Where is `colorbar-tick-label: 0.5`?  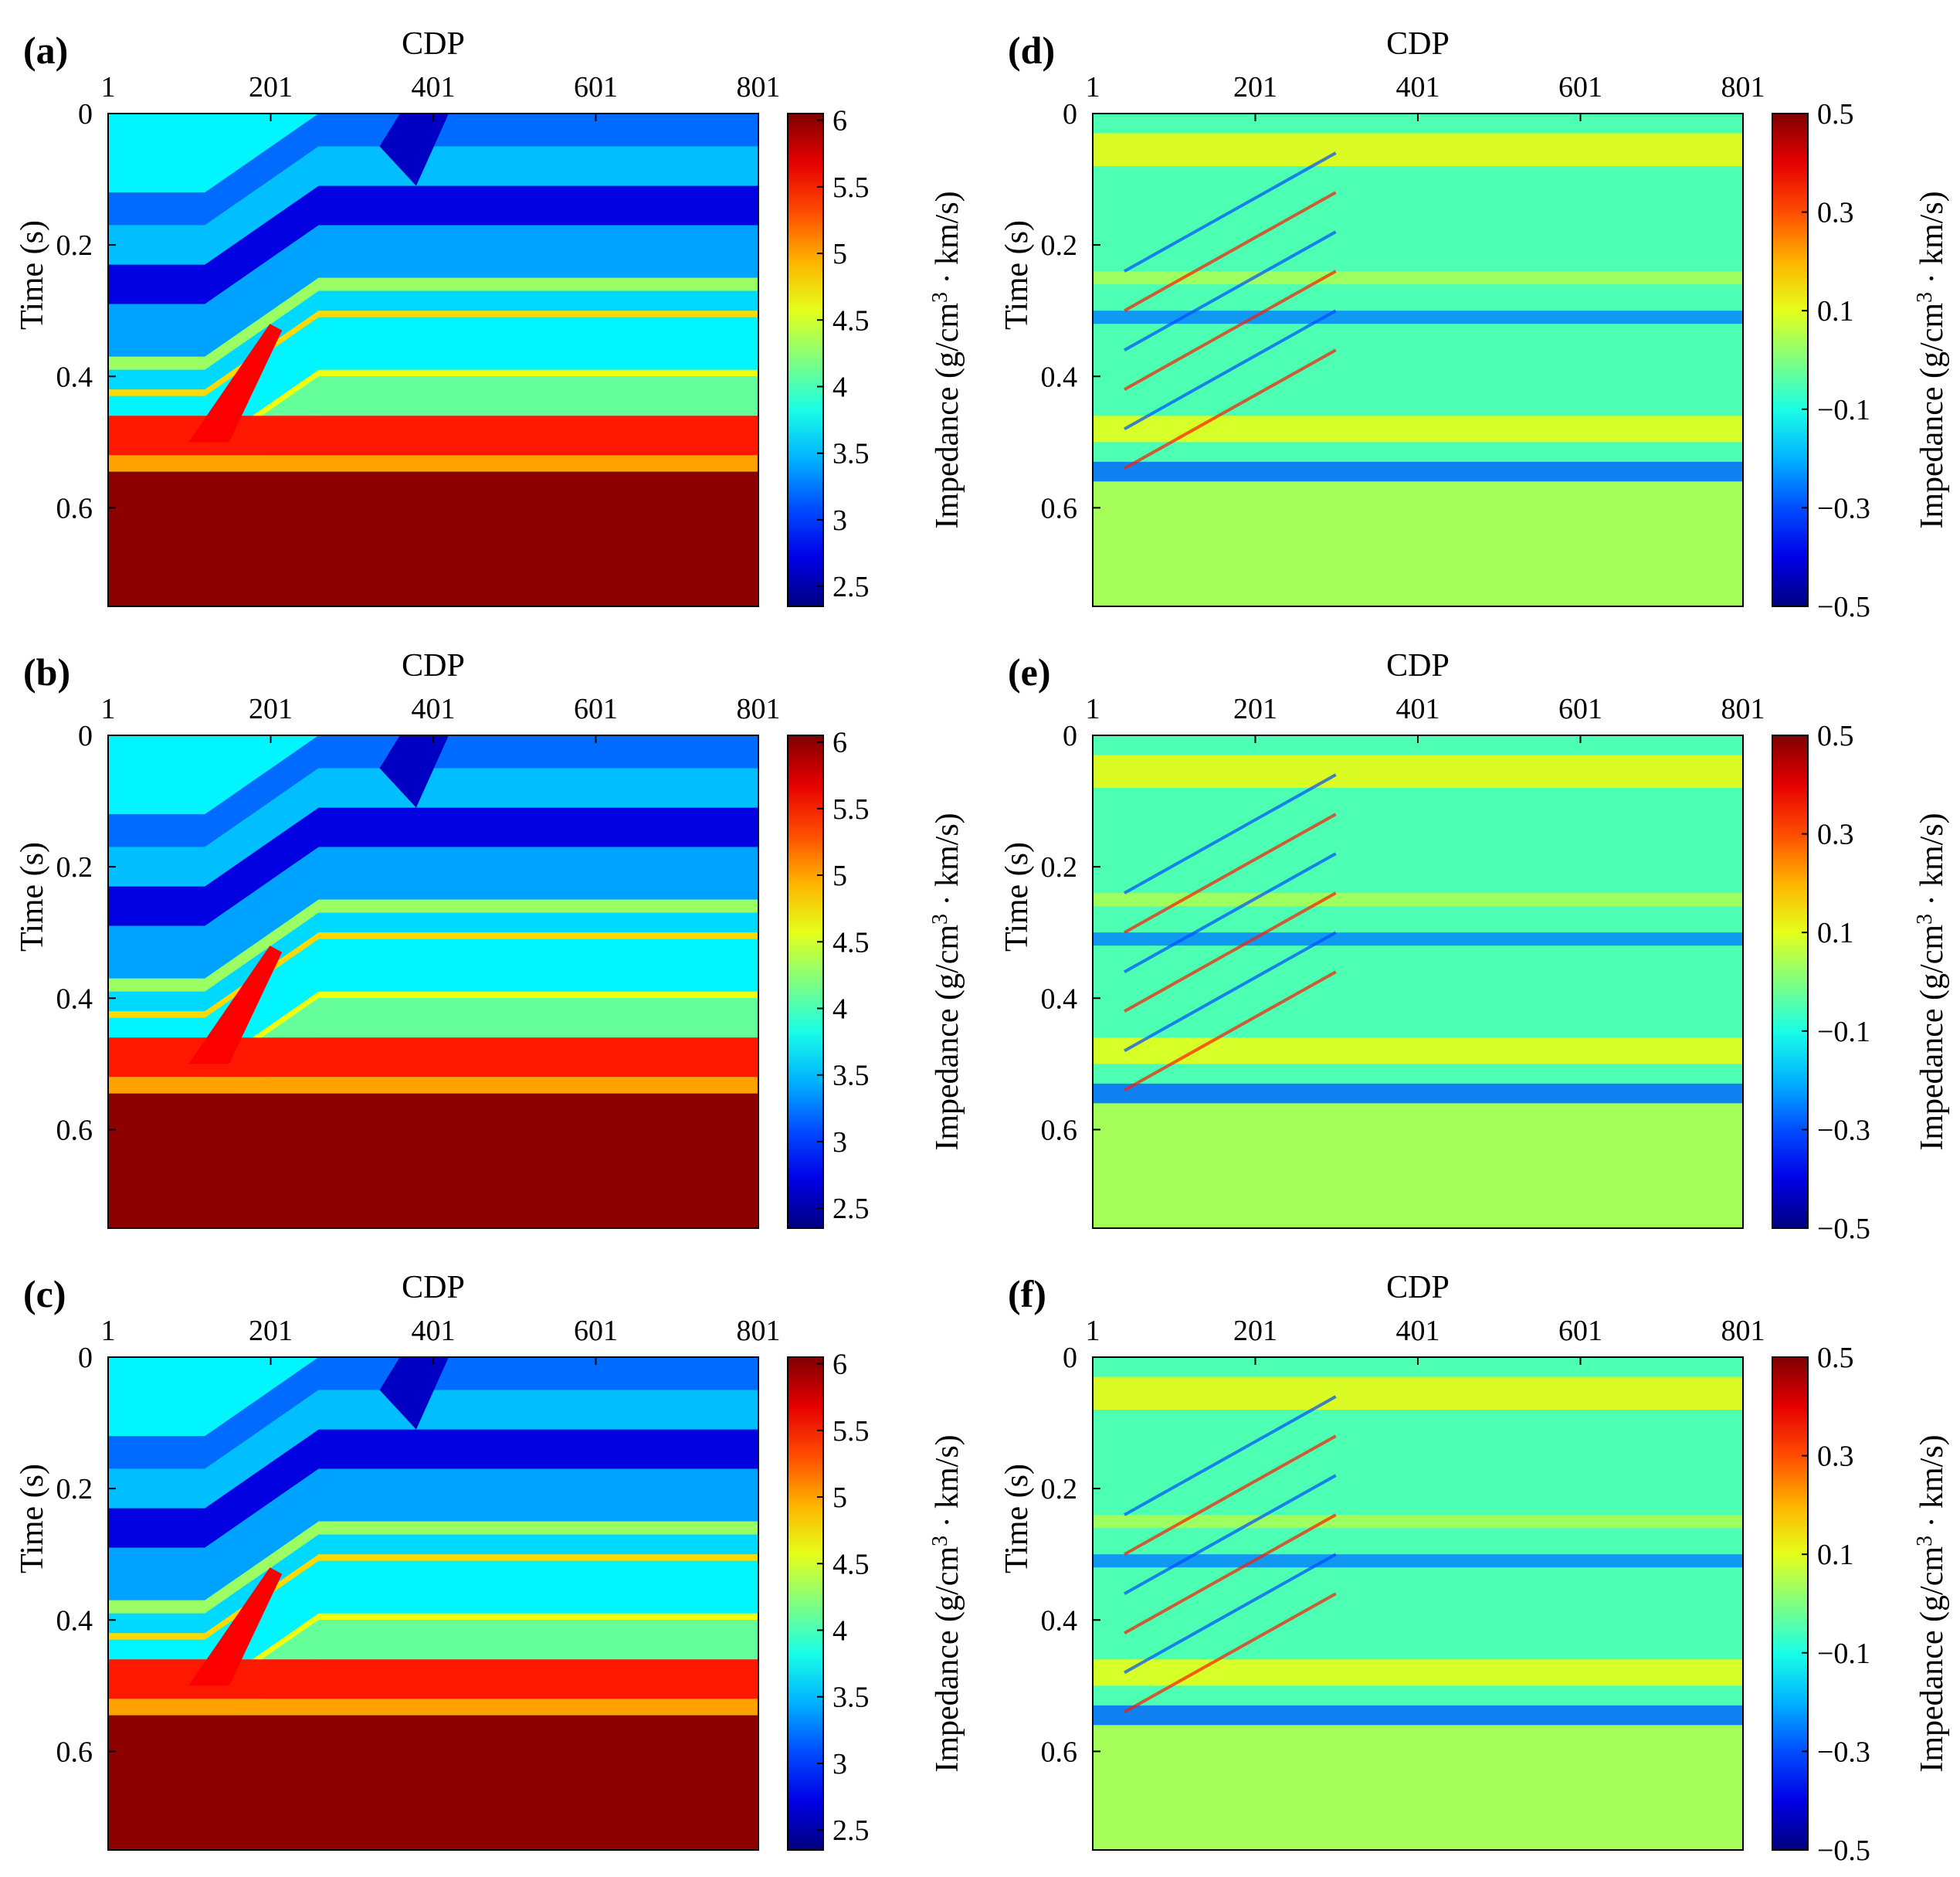 colorbar-tick-label: 0.5 is located at coordinates (1836, 114).